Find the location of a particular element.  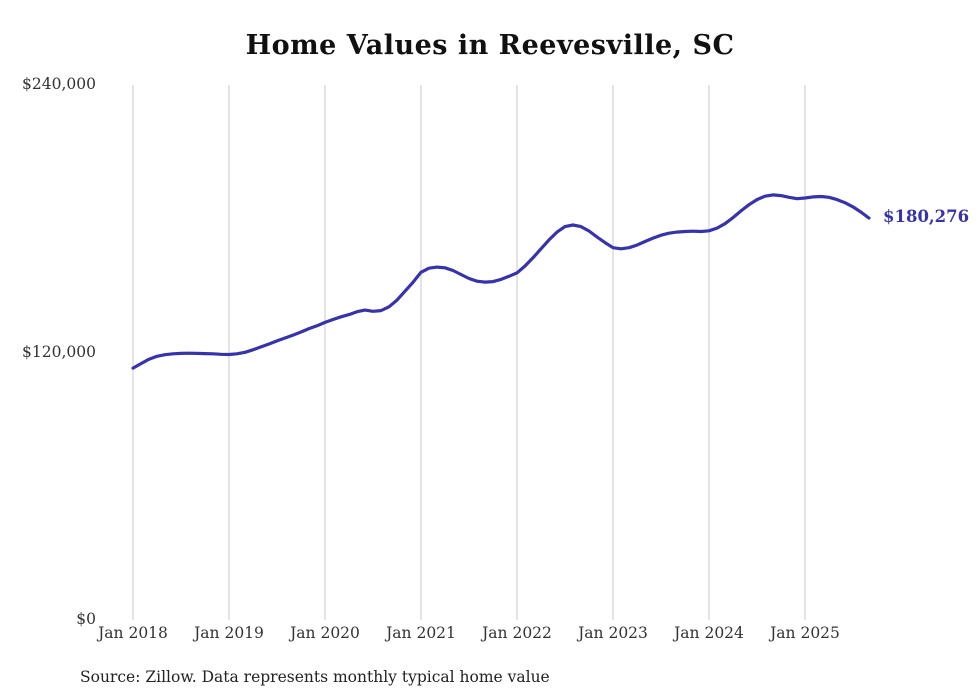

x-axis-tick-label: Jan 2024 is located at coordinates (709, 633).